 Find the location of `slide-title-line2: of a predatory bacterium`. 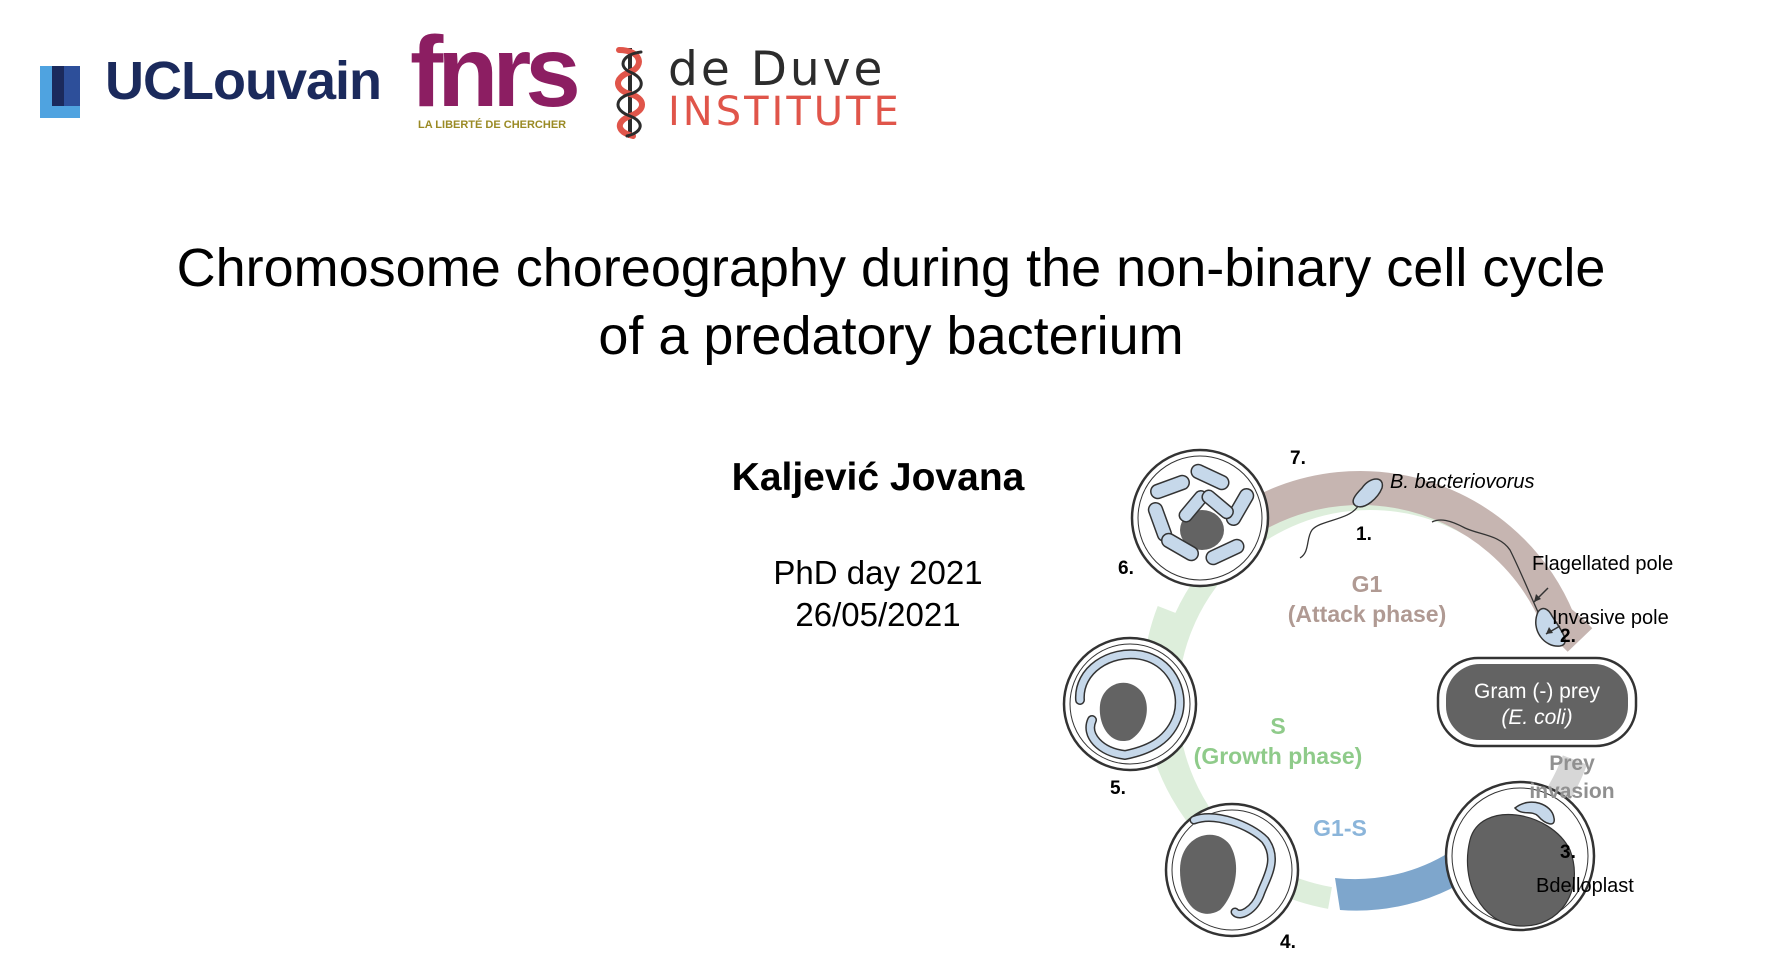

slide-title-line2: of a predatory bacterium is located at coordinates (891, 336).